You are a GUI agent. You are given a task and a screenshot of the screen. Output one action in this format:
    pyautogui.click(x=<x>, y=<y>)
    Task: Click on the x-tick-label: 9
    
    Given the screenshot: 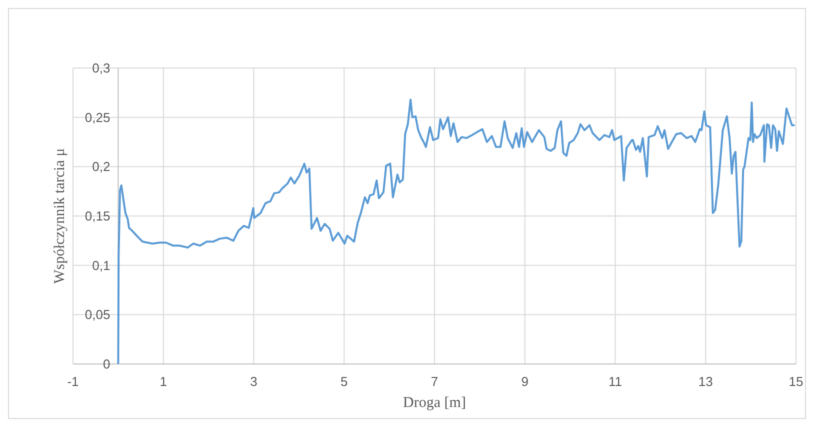 What is the action you would take?
    pyautogui.click(x=524, y=381)
    